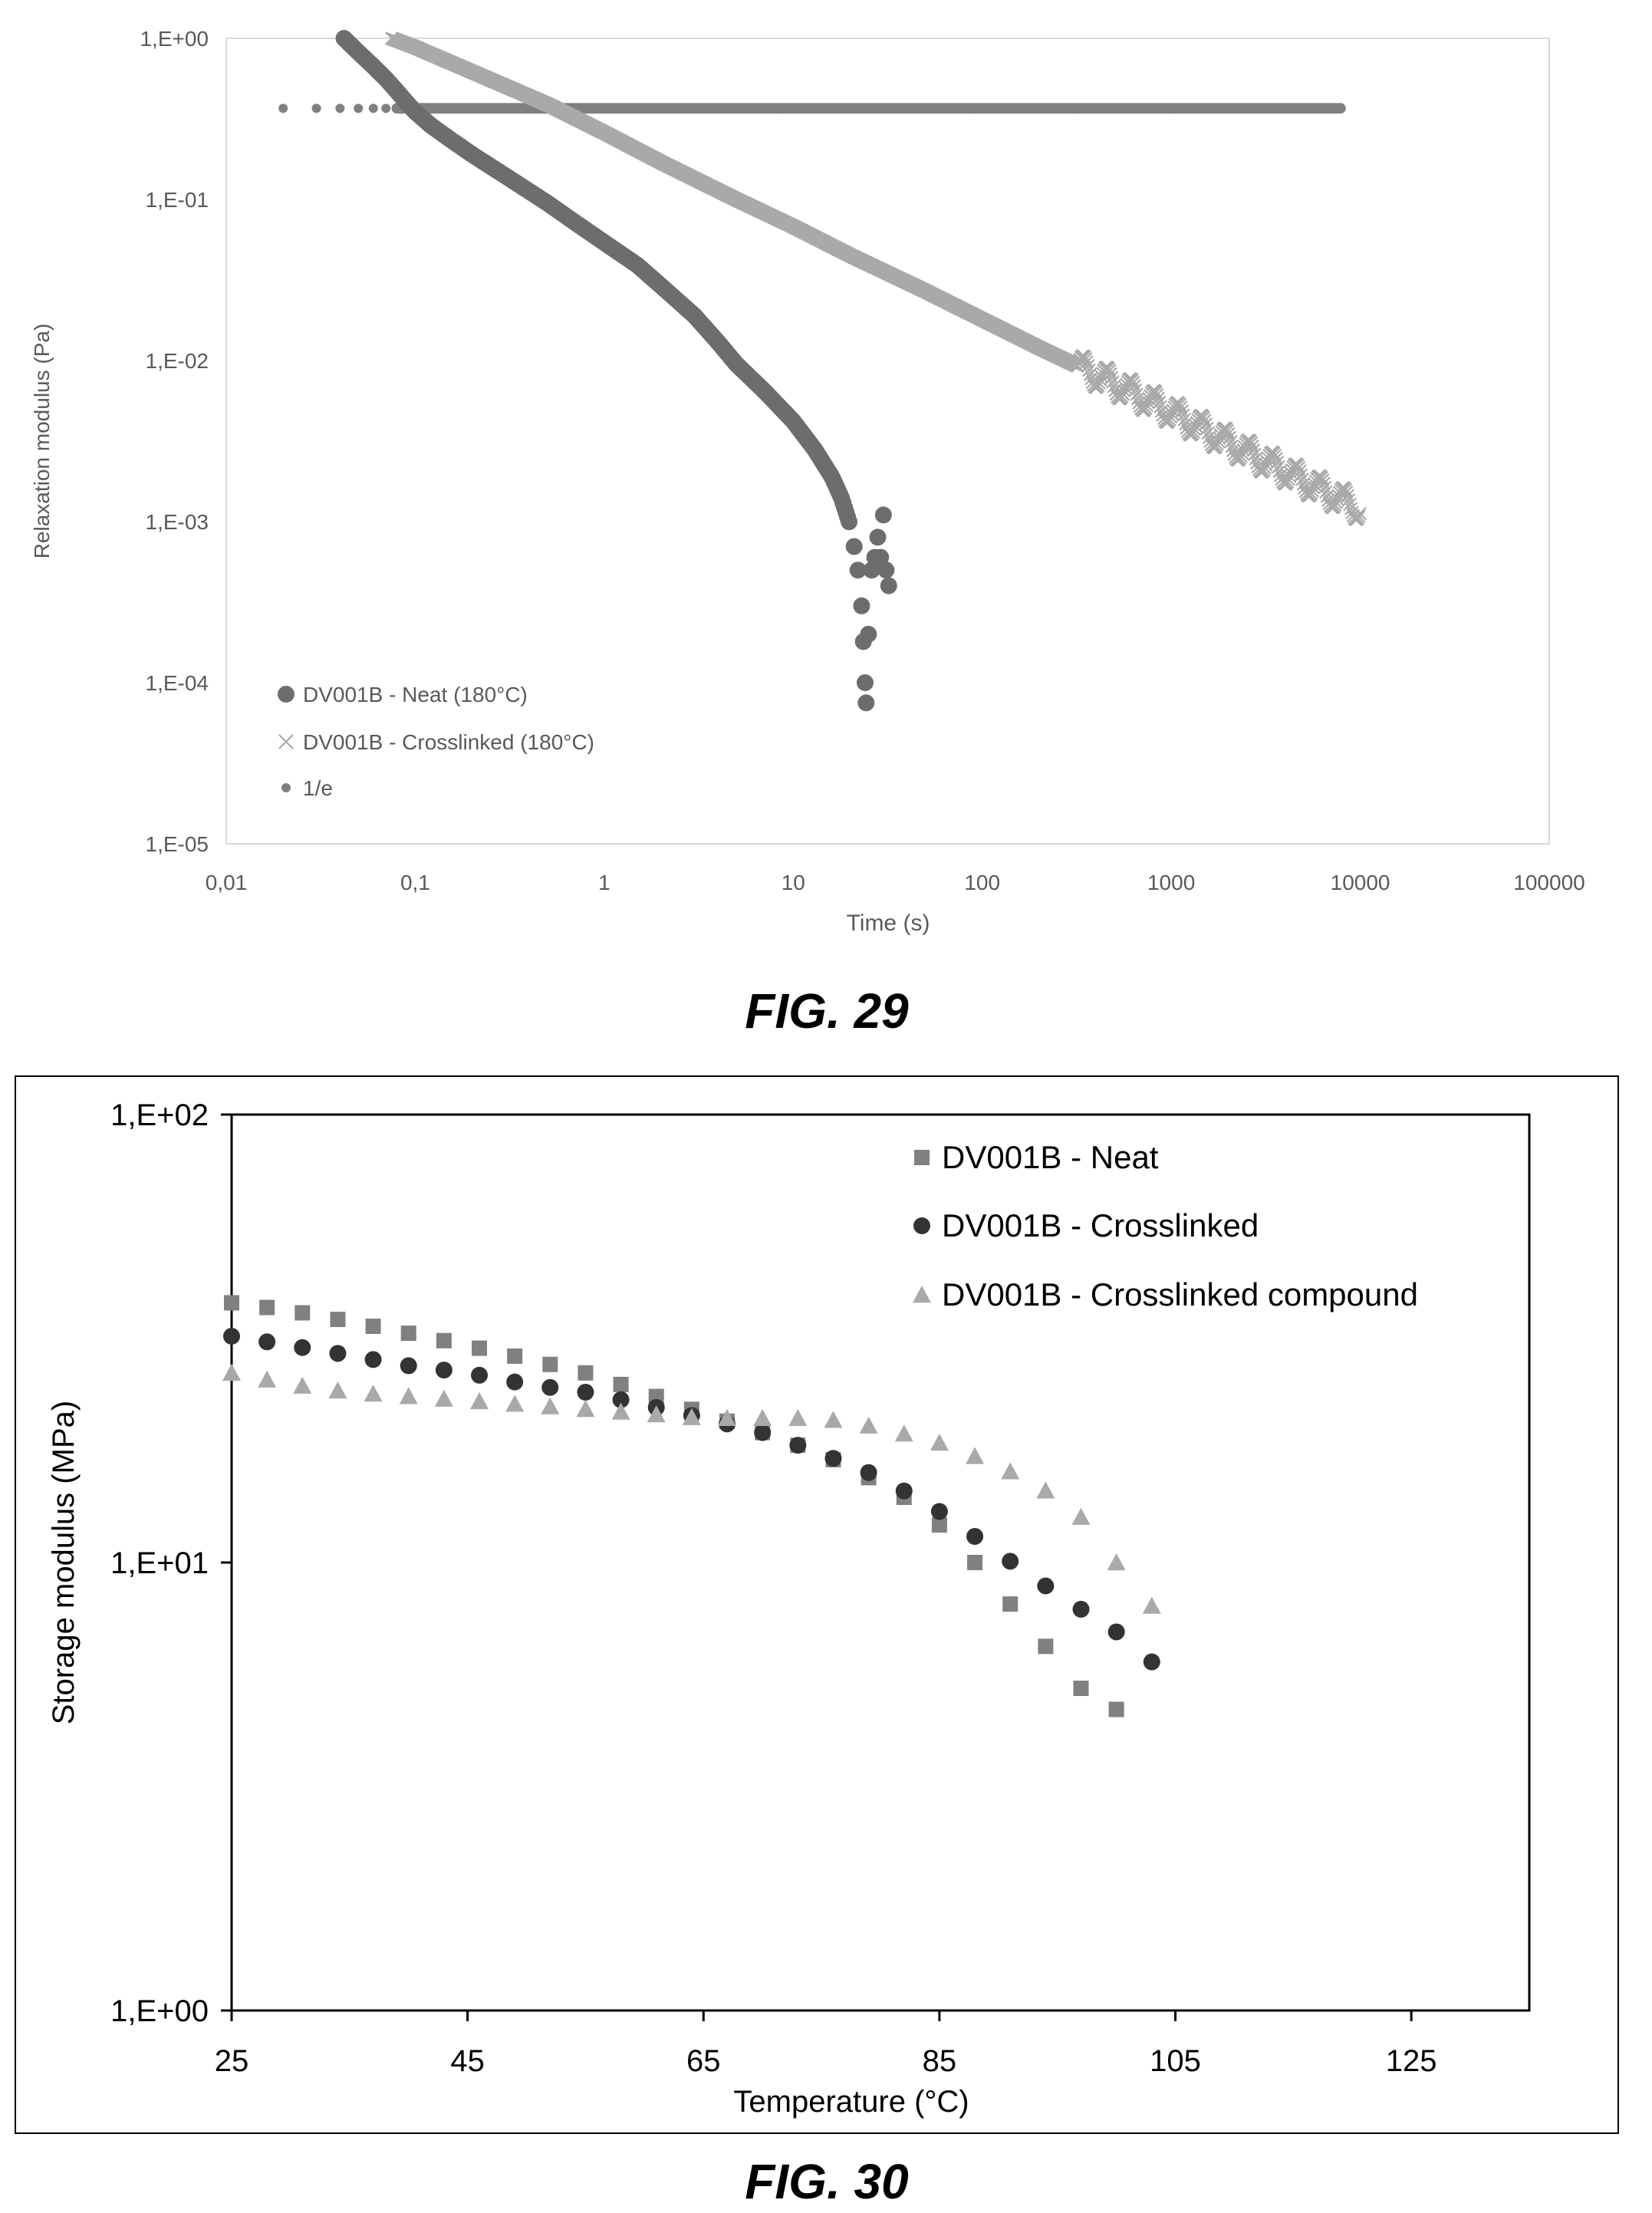  I want to click on x-tick-label: 125, so click(1411, 2061).